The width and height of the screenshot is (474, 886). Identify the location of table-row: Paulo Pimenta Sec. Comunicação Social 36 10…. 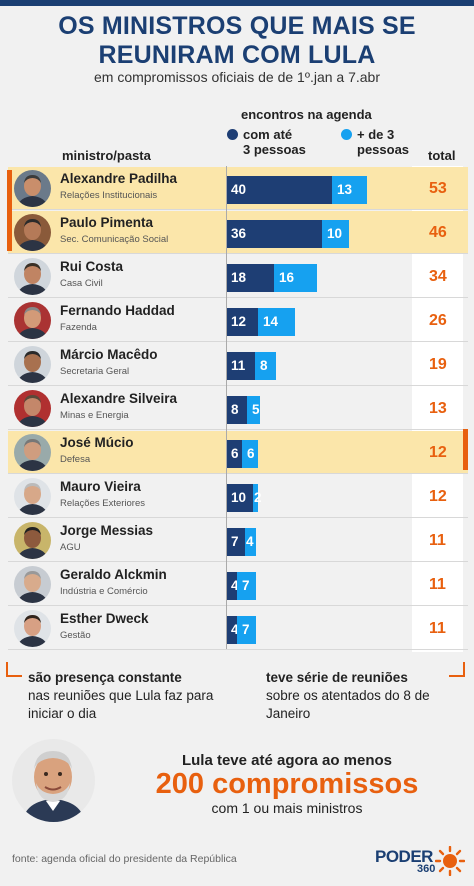
(238, 232).